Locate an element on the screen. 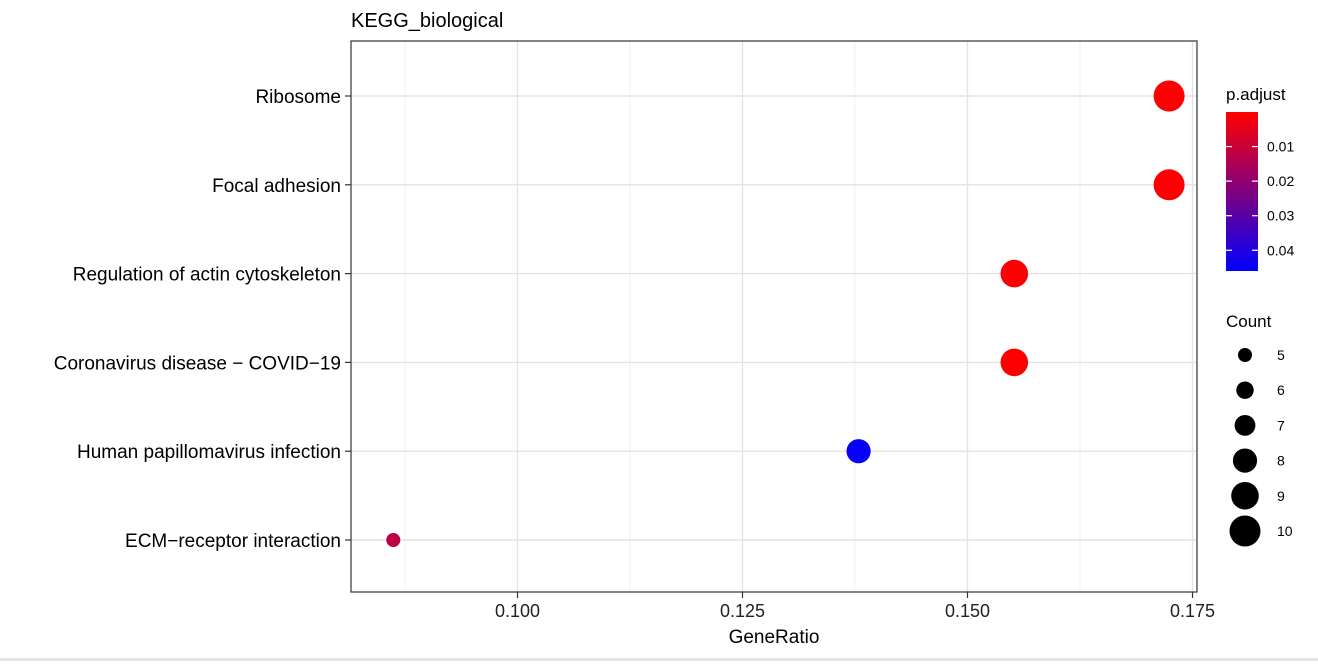  y-tick-label: Regulation of actin cytoskeleton is located at coordinates (207, 275).